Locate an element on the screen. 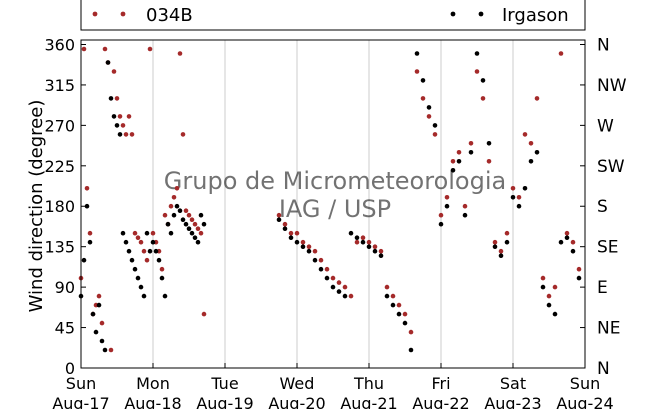  x-tick-day-0: Sun is located at coordinates (81, 383).